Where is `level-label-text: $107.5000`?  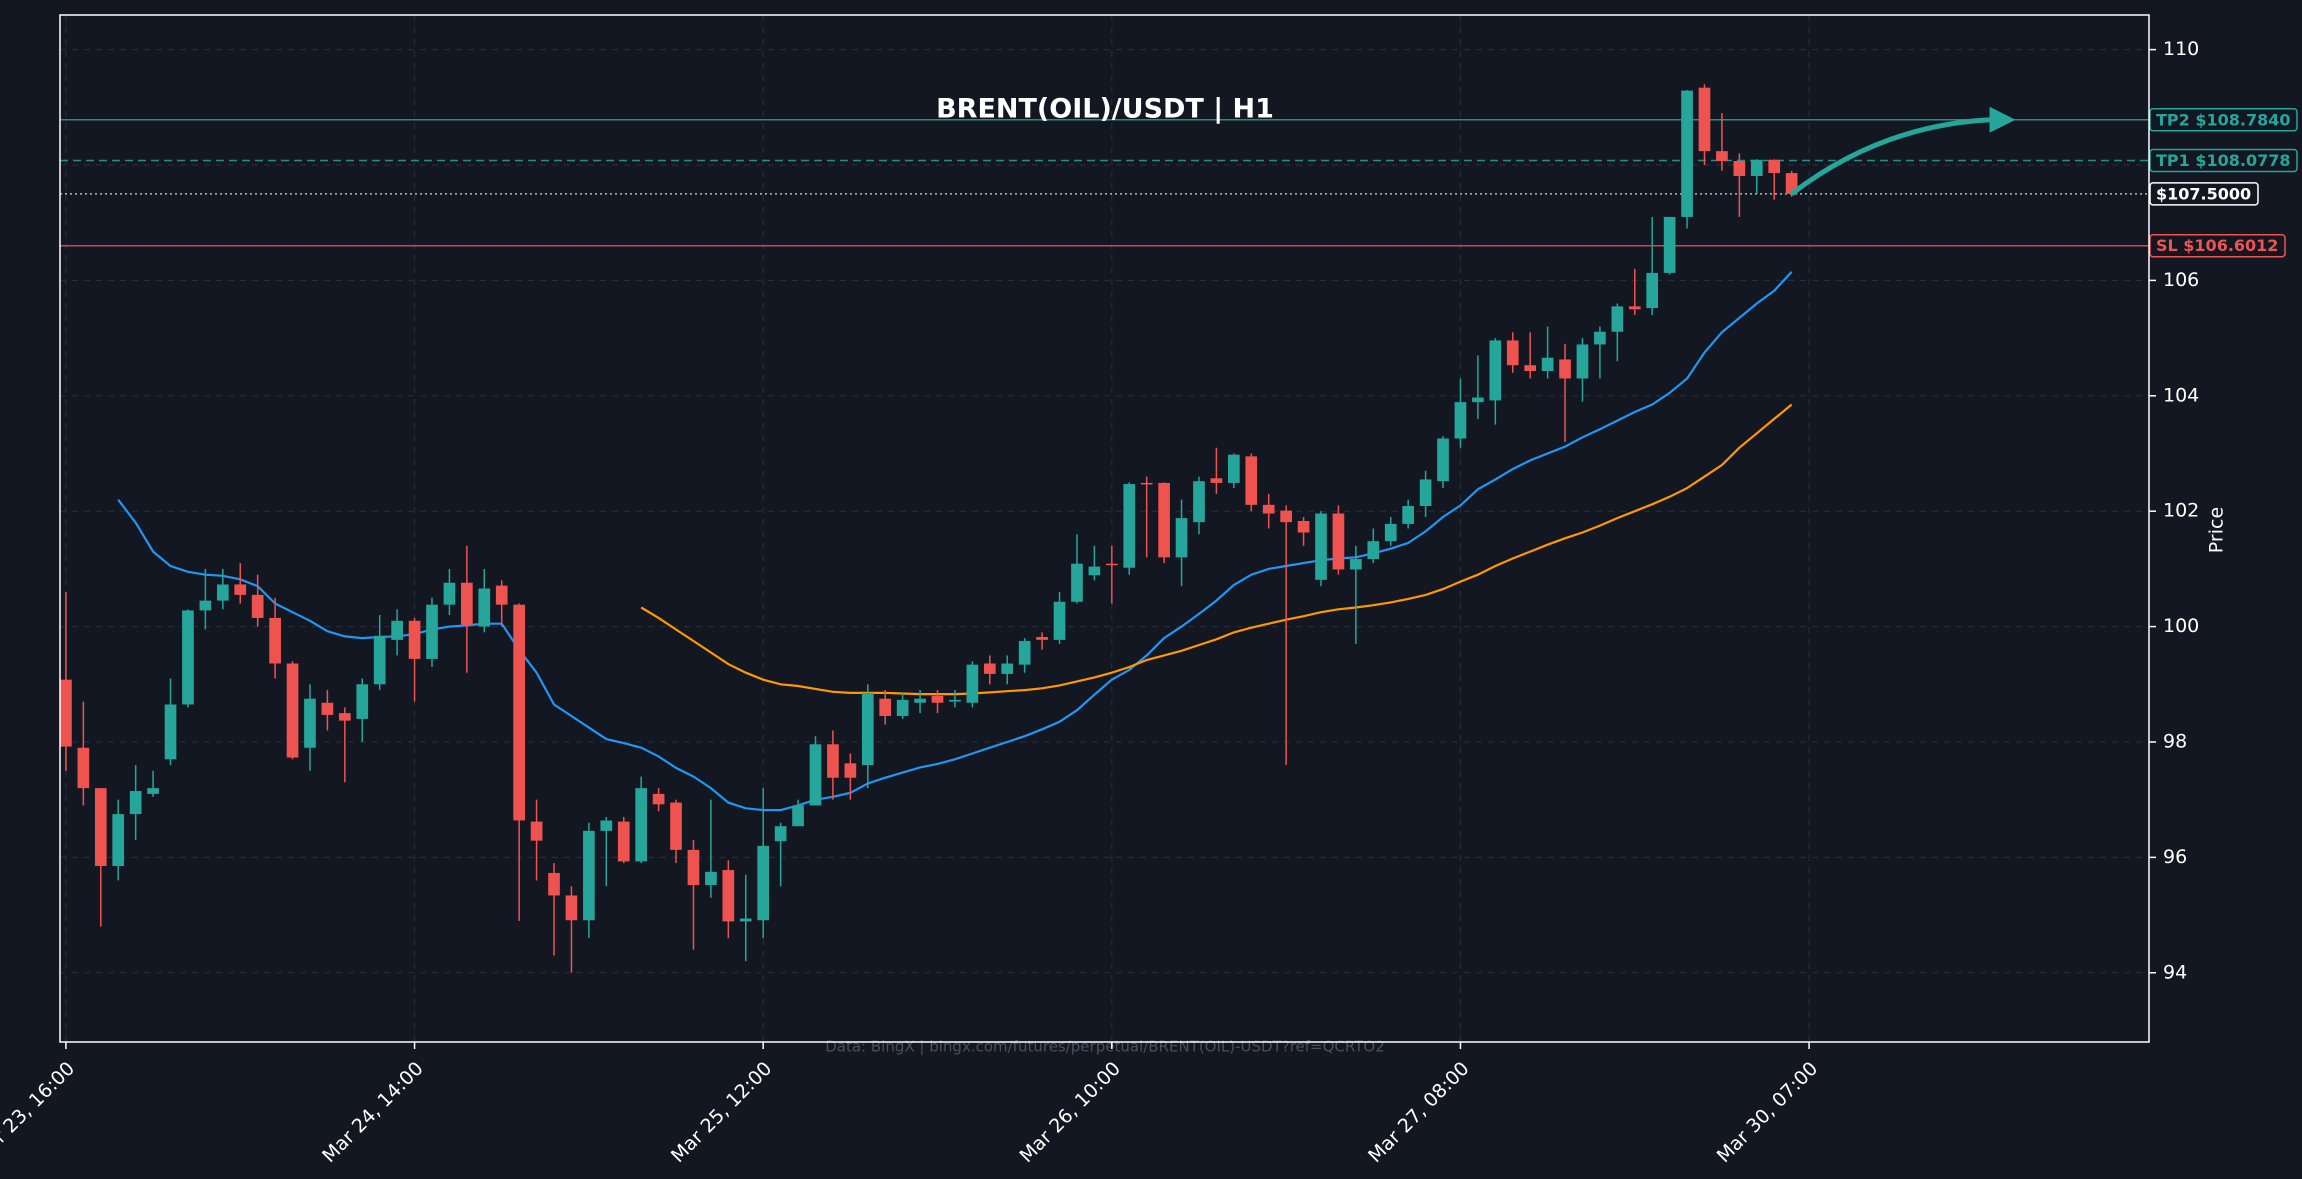
level-label-text: $107.5000 is located at coordinates (2203, 193).